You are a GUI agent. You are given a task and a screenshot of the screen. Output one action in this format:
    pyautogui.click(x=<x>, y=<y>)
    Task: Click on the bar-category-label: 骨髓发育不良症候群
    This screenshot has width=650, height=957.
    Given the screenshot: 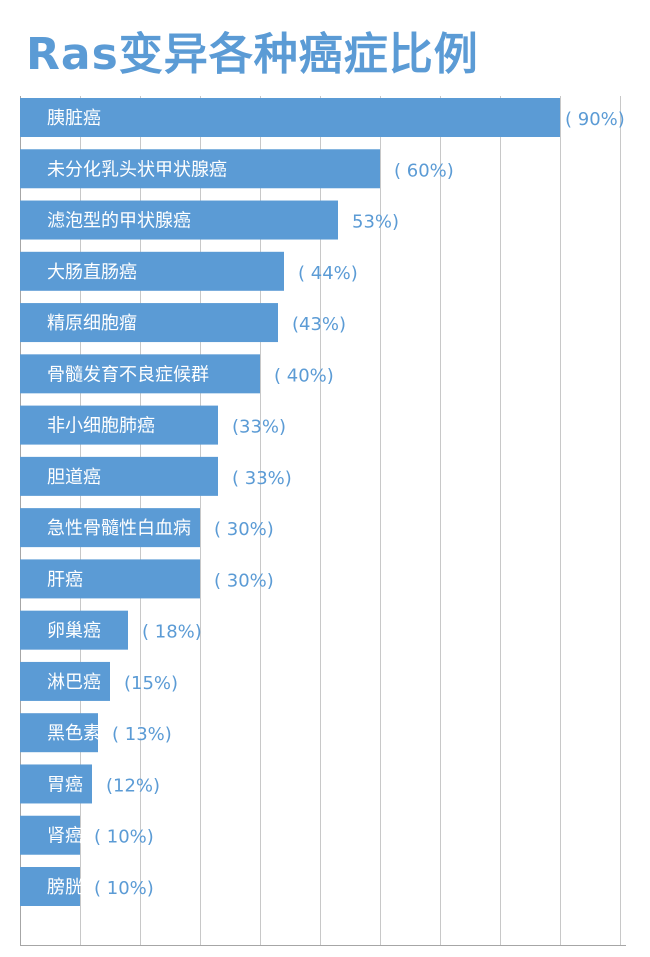 What is the action you would take?
    pyautogui.click(x=128, y=374)
    